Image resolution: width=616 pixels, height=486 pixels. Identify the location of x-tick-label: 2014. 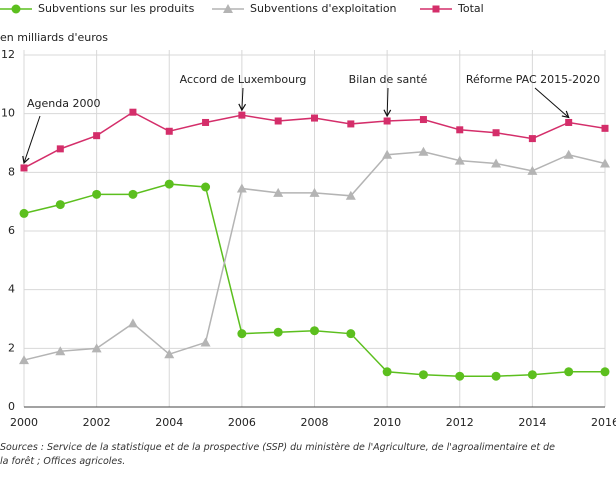
(532, 422).